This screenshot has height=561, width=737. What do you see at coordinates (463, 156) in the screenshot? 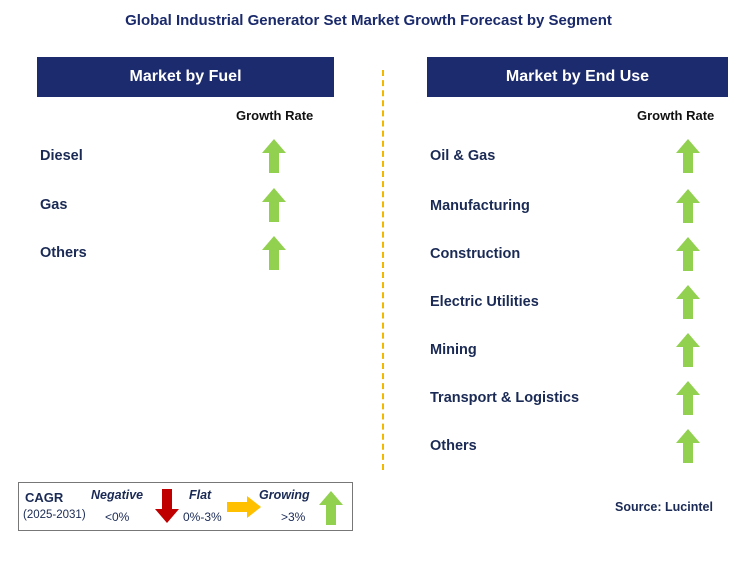
I see `right-item-label: Oil & Gas` at bounding box center [463, 156].